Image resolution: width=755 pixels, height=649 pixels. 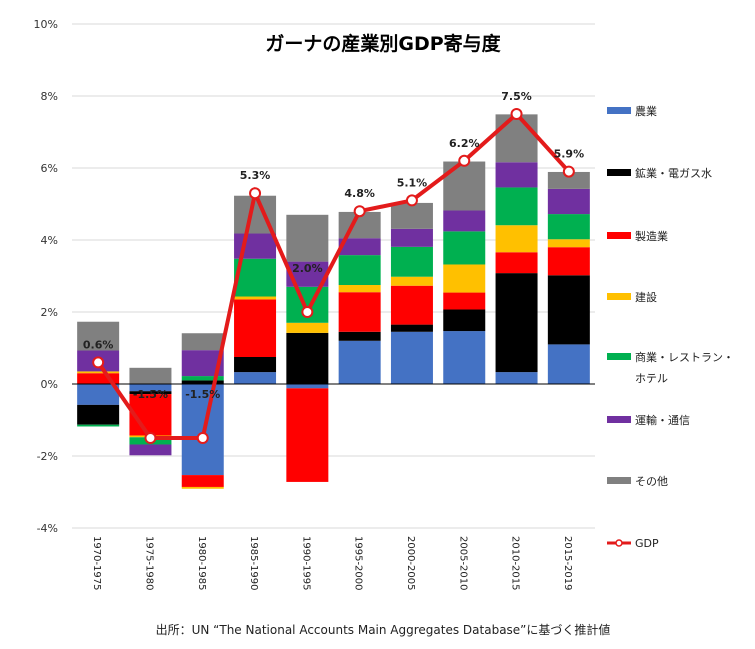 I want to click on x-tick-label: 1970-1975, so click(x=96, y=563).